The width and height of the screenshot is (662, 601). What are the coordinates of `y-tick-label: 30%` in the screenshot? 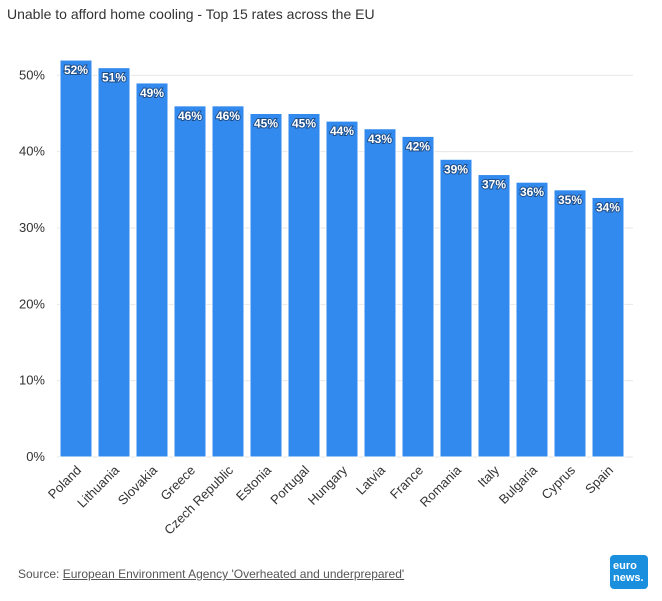 It's located at (32, 227).